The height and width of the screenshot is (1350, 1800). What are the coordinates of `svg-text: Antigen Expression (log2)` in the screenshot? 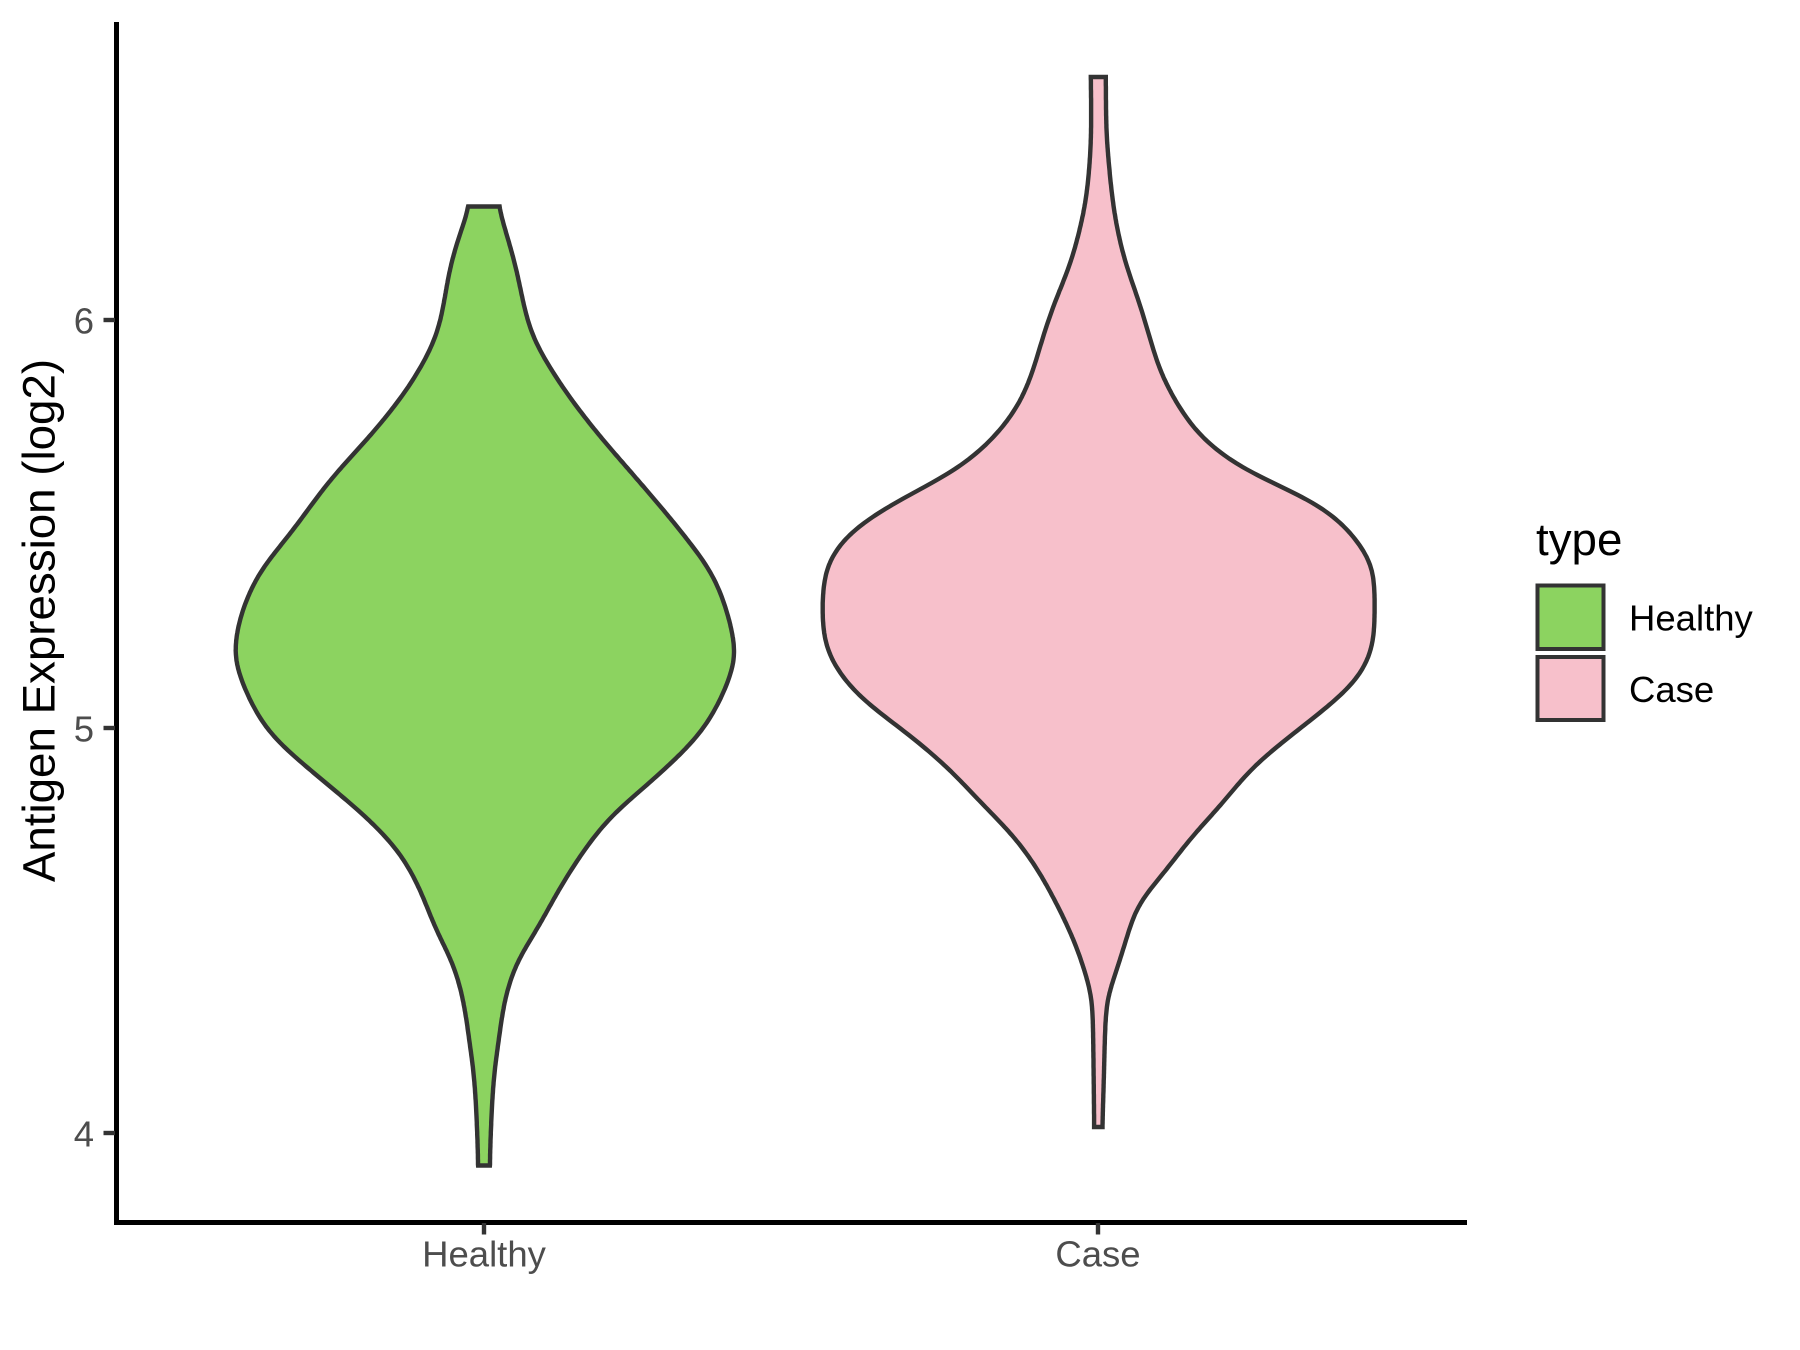 It's located at (39, 620).